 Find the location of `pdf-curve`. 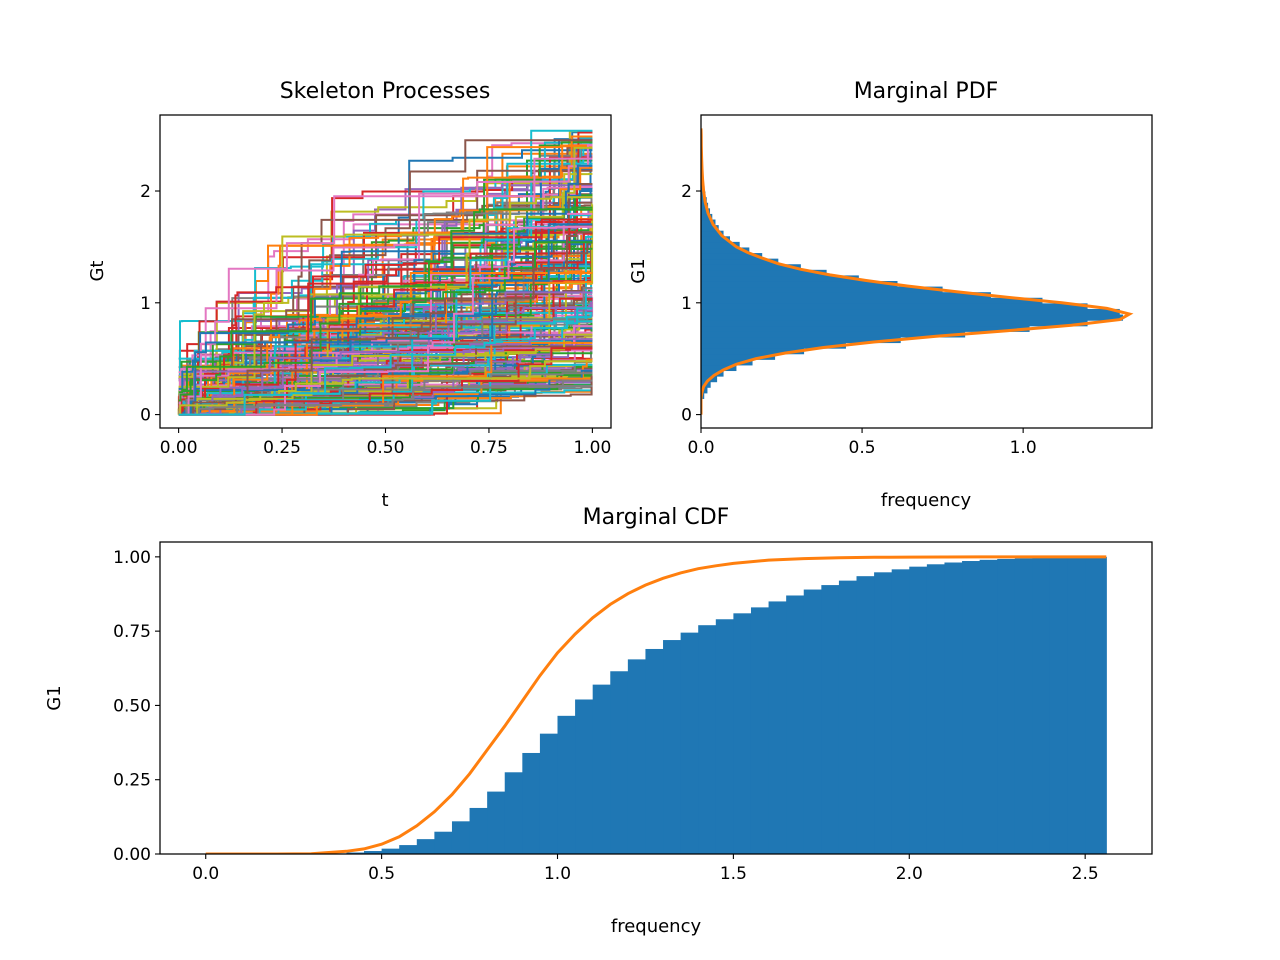

pdf-curve is located at coordinates (917, 271).